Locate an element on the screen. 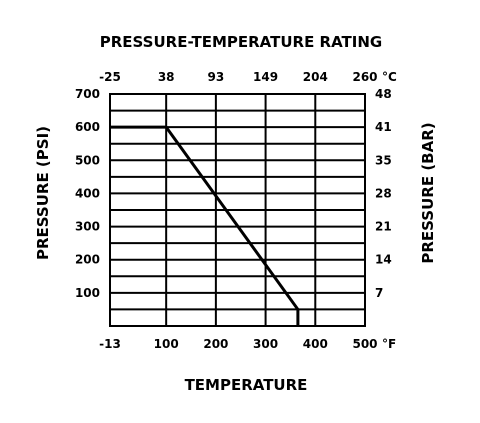 This screenshot has width=480, height=423. x-tick-label-top: 38 is located at coordinates (166, 77).